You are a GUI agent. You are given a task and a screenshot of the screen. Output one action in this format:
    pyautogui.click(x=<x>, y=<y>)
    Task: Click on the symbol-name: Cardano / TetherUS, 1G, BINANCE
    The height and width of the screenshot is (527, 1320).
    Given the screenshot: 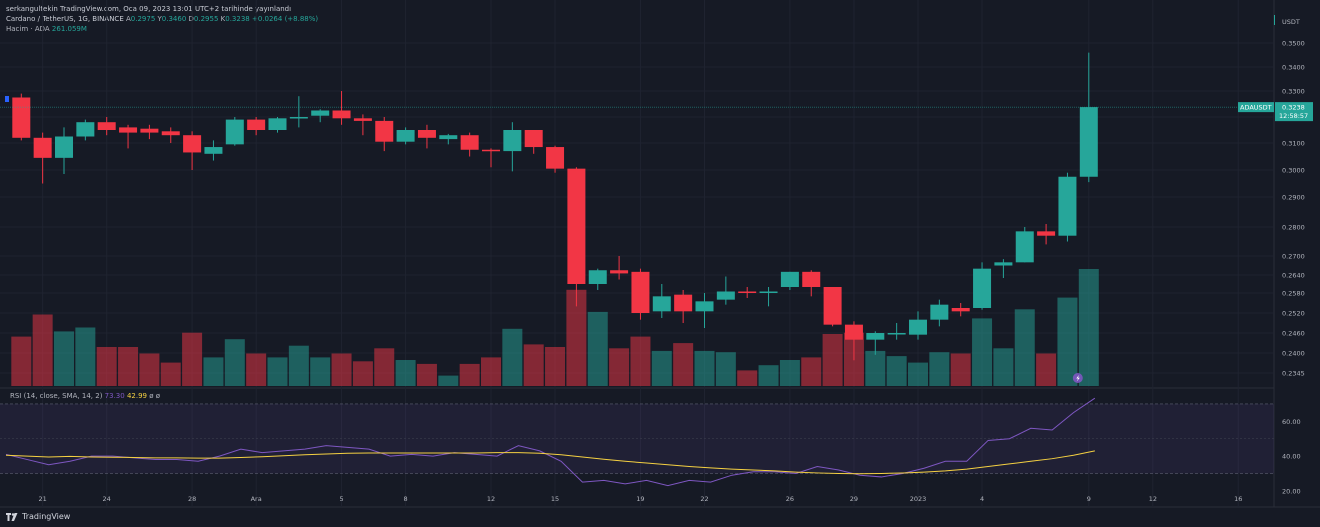 What is the action you would take?
    pyautogui.click(x=65, y=19)
    